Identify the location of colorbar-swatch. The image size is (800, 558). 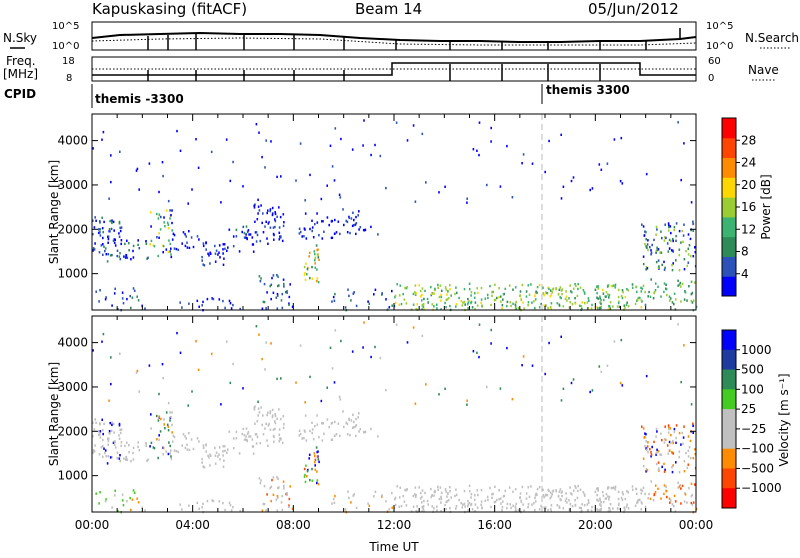
(729, 360).